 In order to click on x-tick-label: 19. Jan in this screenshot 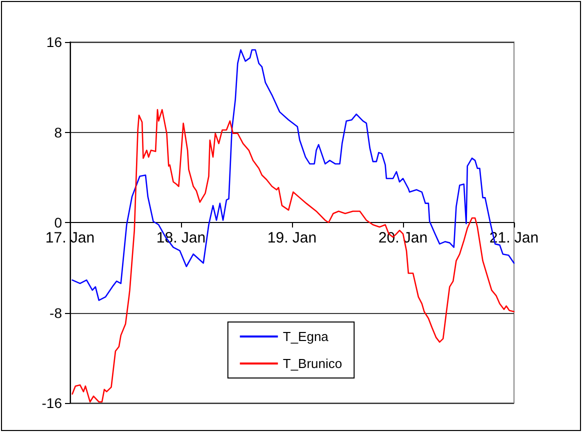, I will do `click(292, 238)`.